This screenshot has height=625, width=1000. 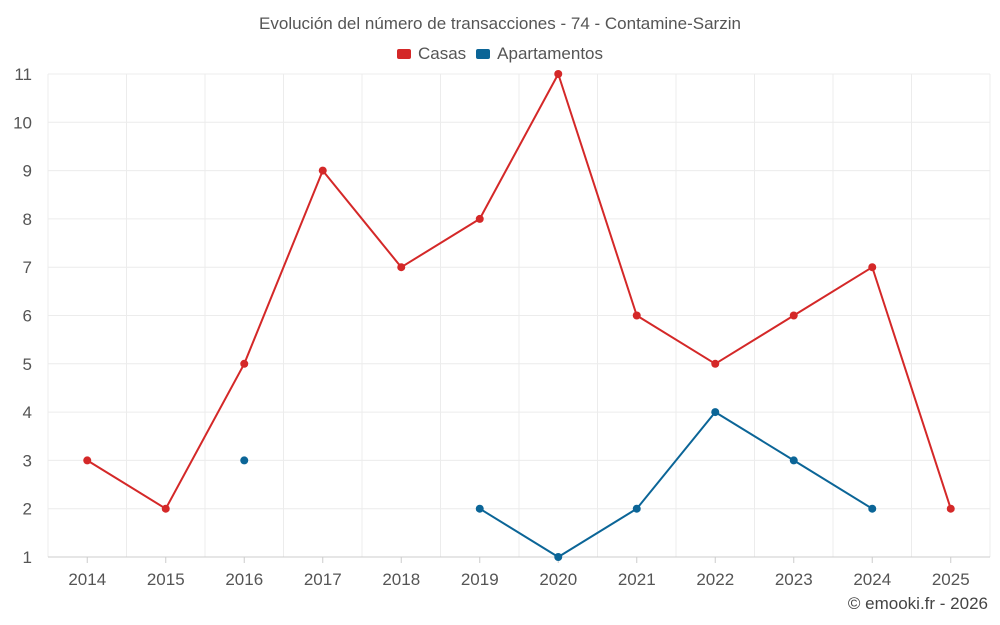 What do you see at coordinates (27, 316) in the screenshot?
I see `y-tick-label: 6` at bounding box center [27, 316].